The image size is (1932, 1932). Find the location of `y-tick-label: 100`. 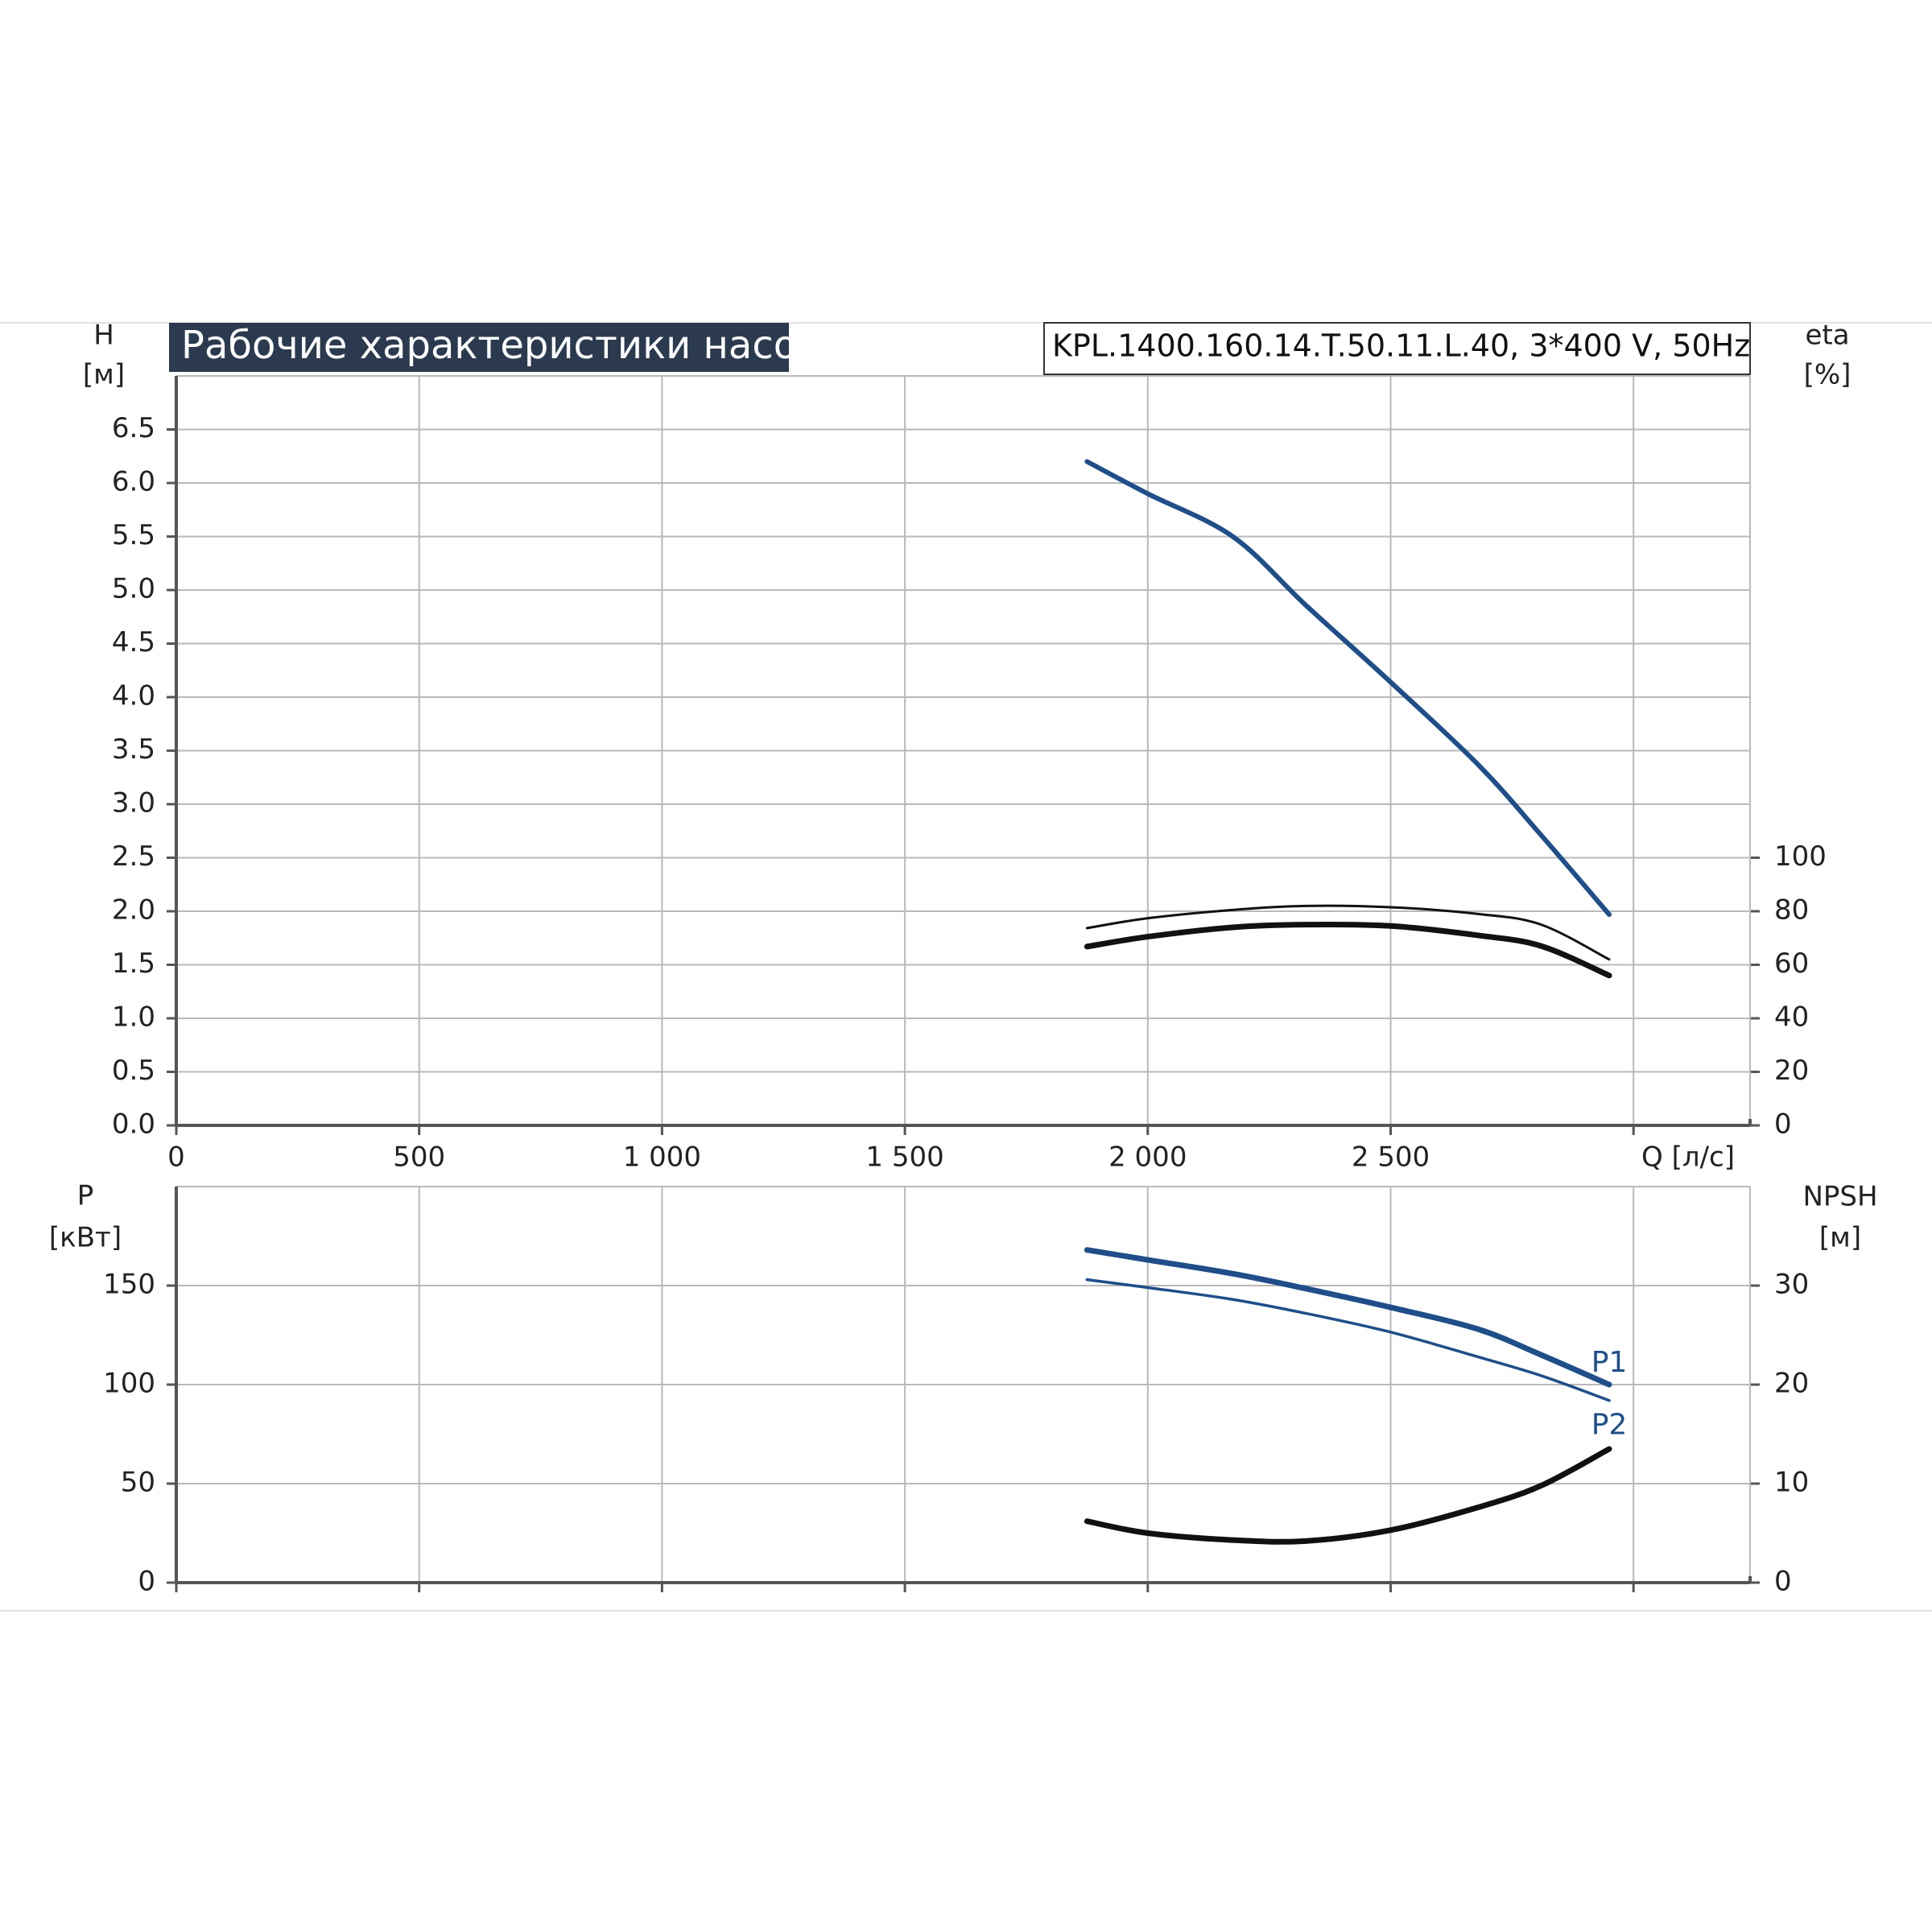

y-tick-label: 100 is located at coordinates (129, 1384).